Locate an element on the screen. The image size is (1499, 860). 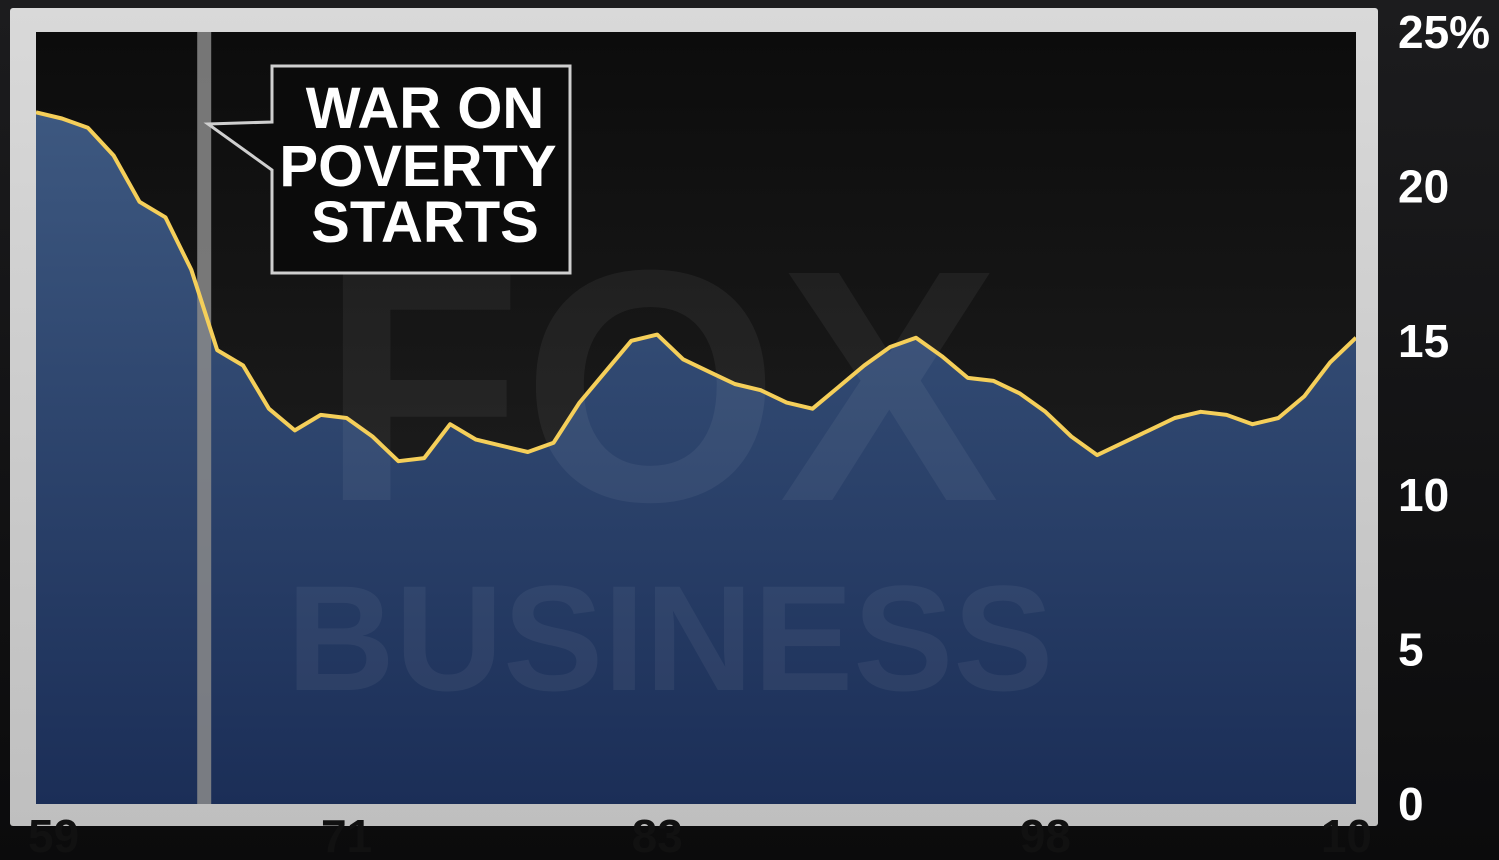
y-tick-label: 25% is located at coordinates (1444, 32).